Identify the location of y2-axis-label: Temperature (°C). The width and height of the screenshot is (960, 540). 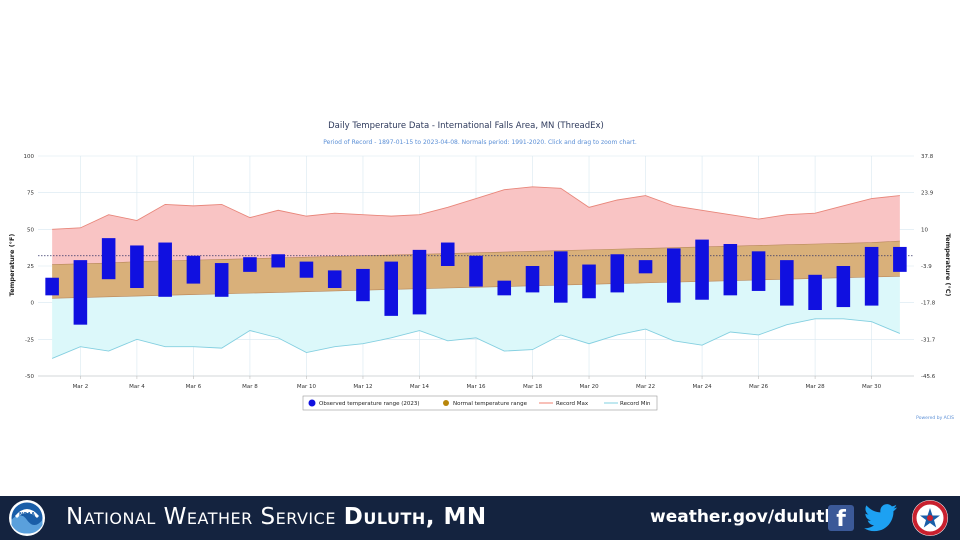
(948, 265).